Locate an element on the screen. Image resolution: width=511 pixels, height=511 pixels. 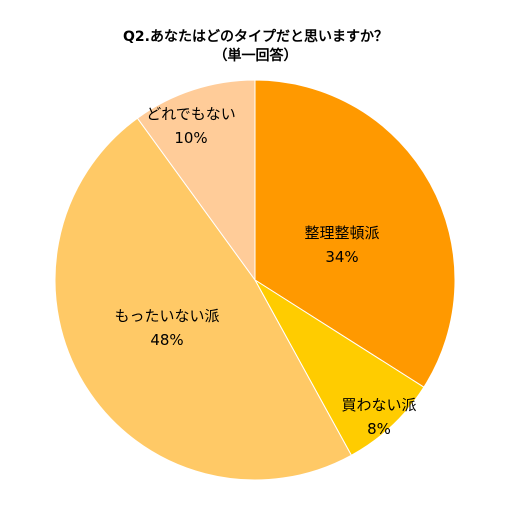
slice-value-label: 10% is located at coordinates (190, 138).